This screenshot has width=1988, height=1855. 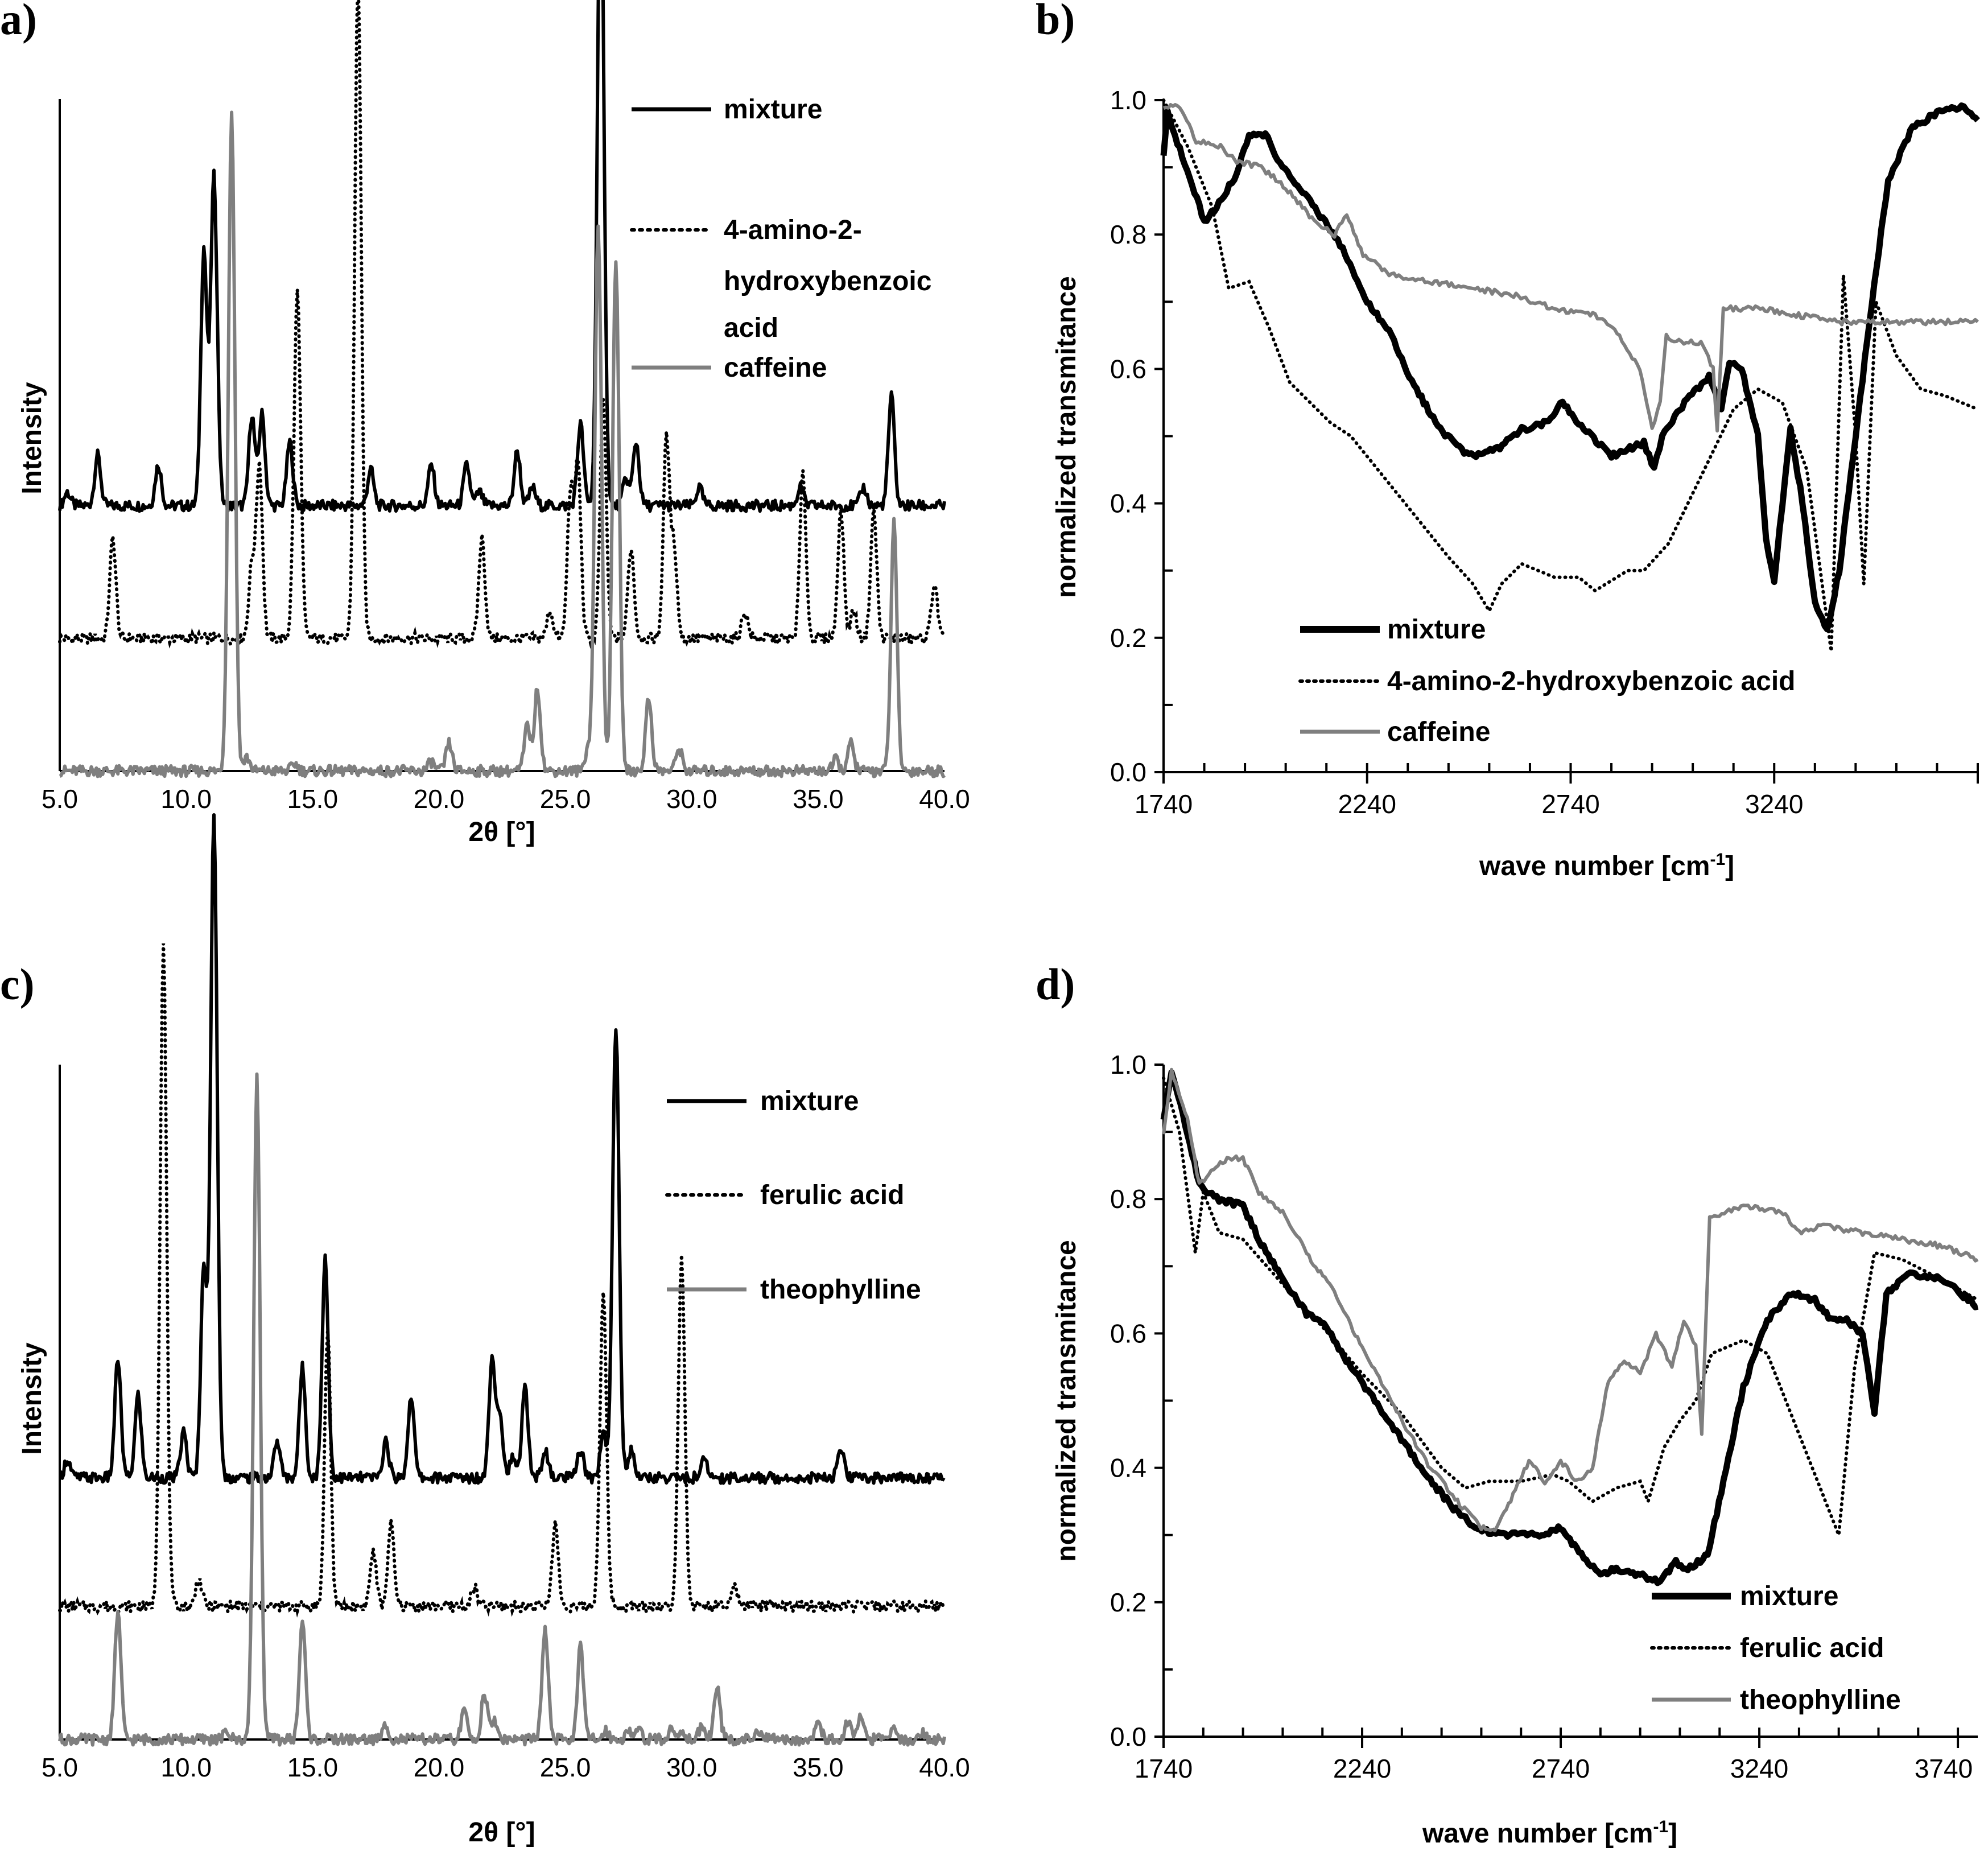 I want to click on legend-label-4-amino-2-hydroxybenzoic-acid: 4-amino-2-hydroxybenzoic acid, so click(x=1591, y=681).